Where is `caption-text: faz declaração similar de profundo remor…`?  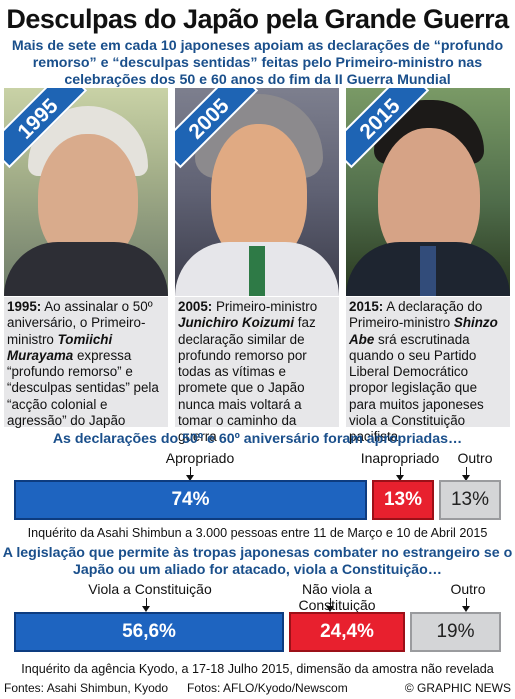
caption-text: faz declaração similar de profundo remor… is located at coordinates (247, 380).